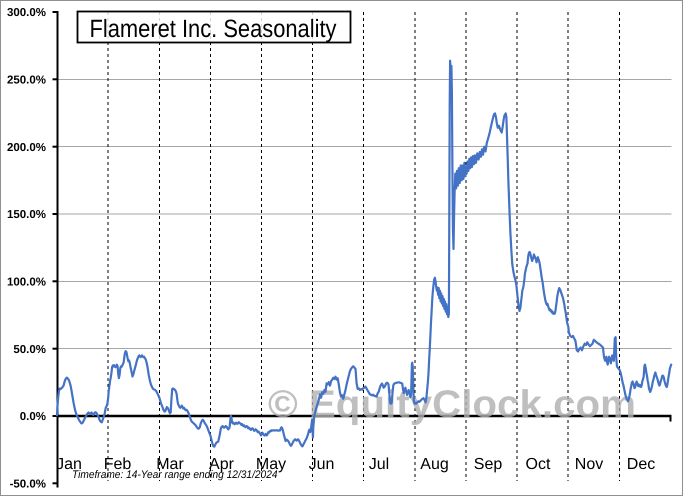 The height and width of the screenshot is (501, 683). Describe the element at coordinates (452, 404) in the screenshot. I see `svg-text: © EquityClock.com` at that location.